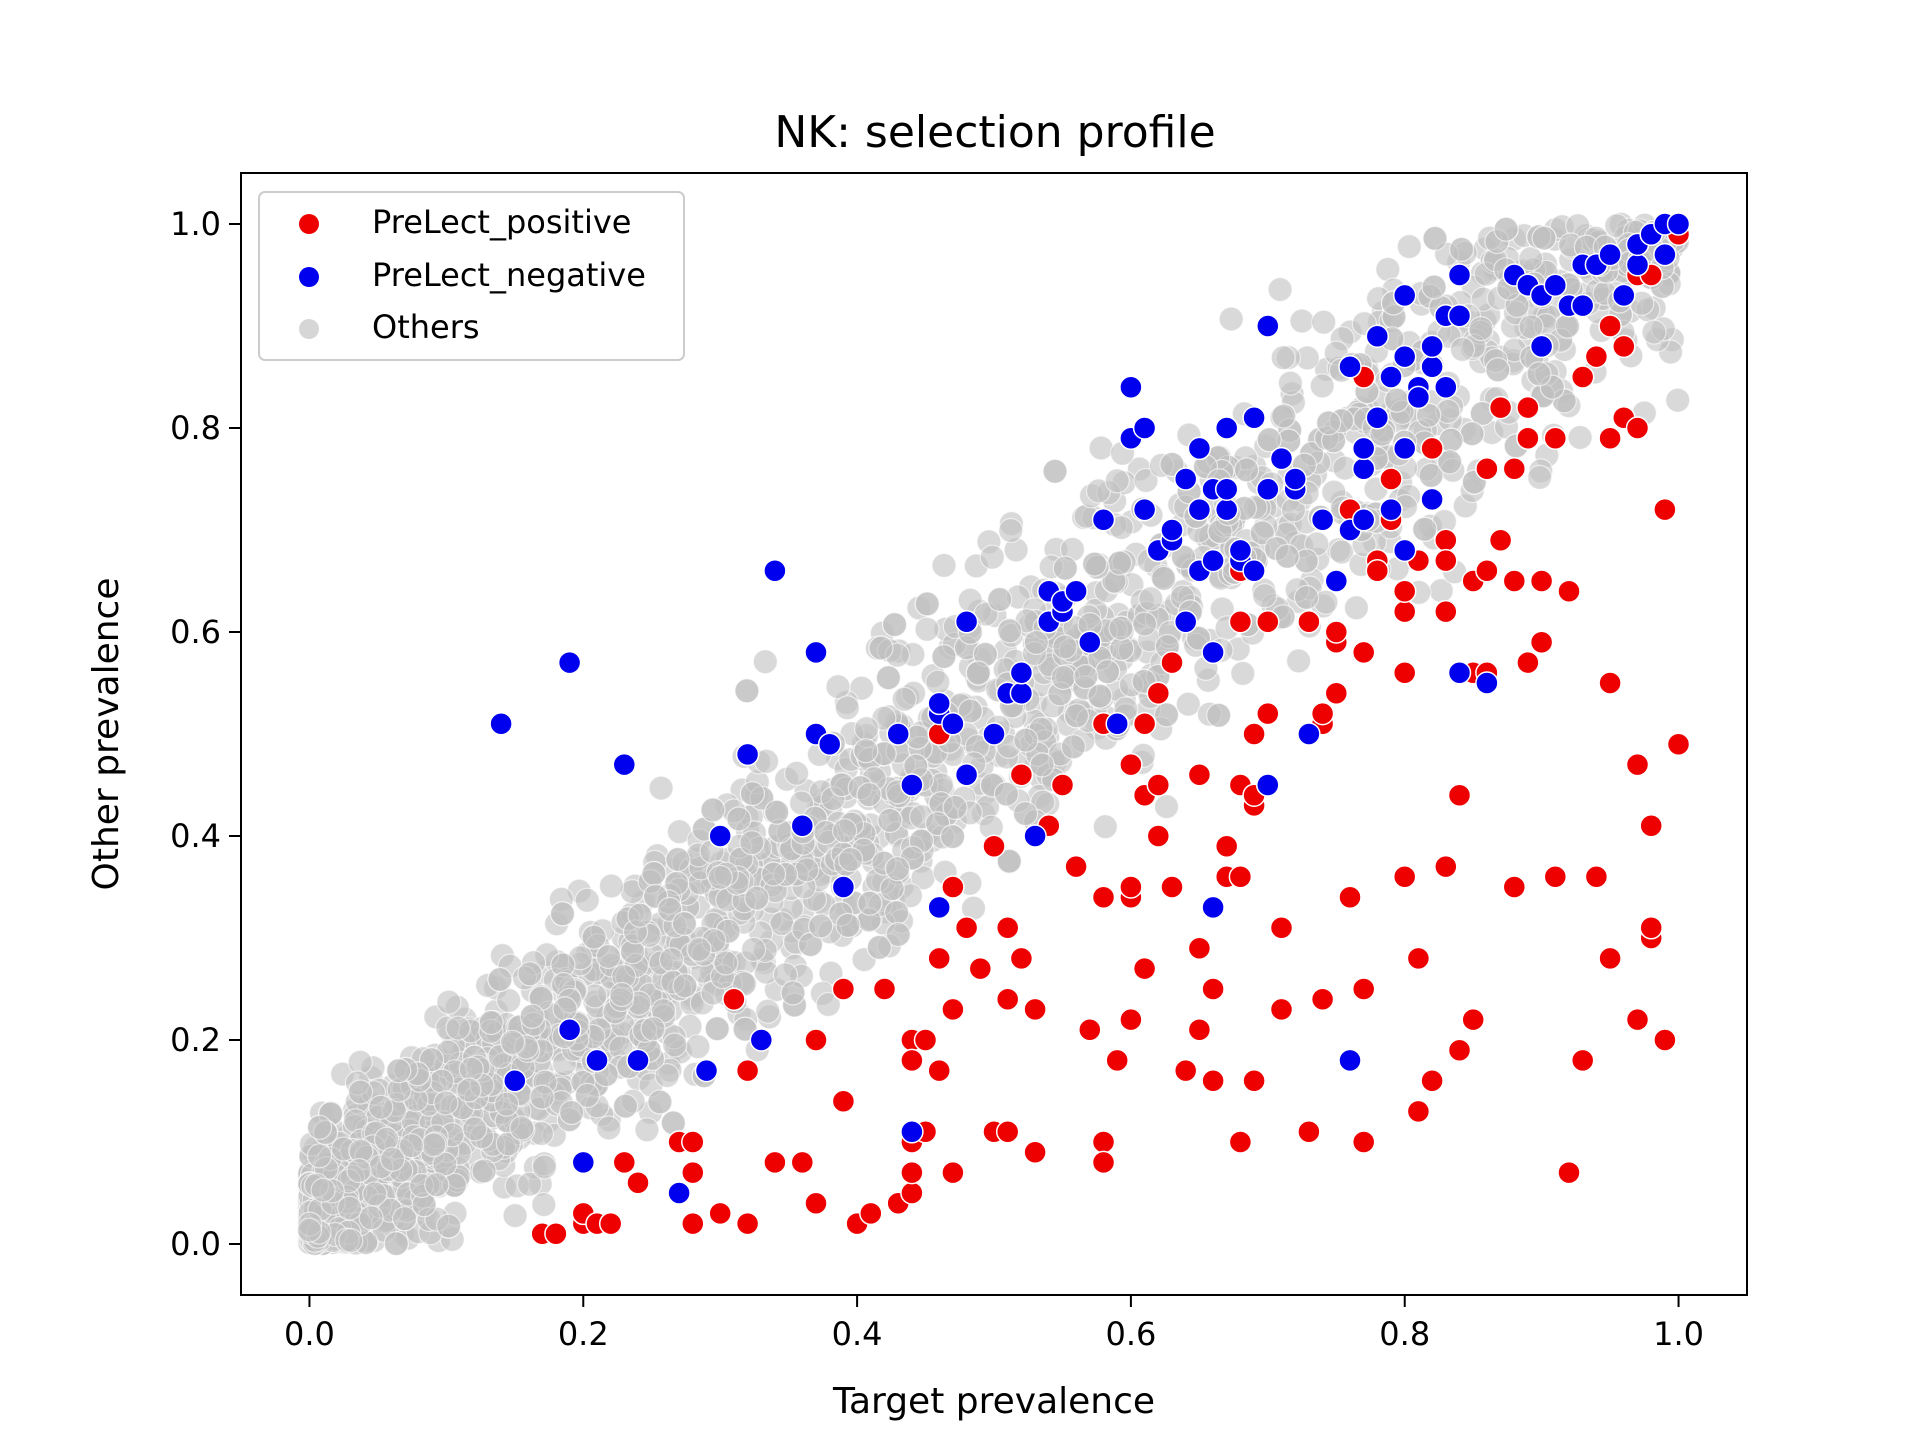  What do you see at coordinates (205, 734) in the screenshot?
I see `y-axis-ticks: 0.0 0.2 0.4 0.6 0.8 1.0` at bounding box center [205, 734].